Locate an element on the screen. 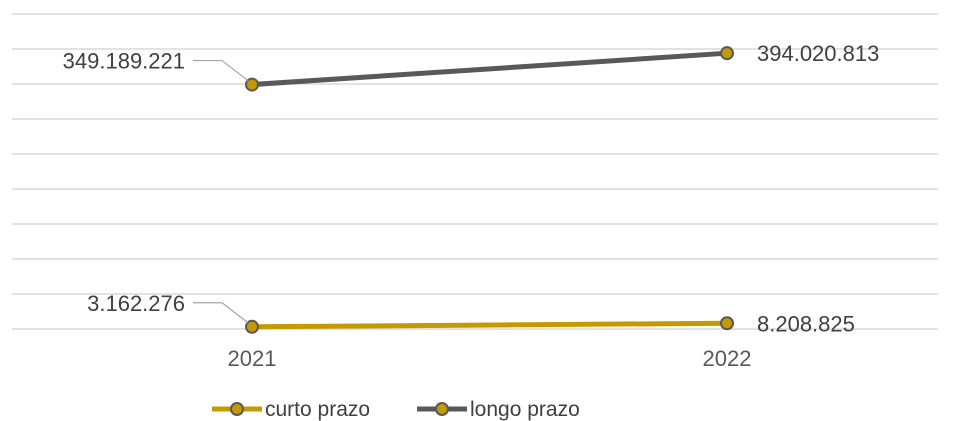 The height and width of the screenshot is (421, 953). data-label: 3.162.276 is located at coordinates (136, 303).